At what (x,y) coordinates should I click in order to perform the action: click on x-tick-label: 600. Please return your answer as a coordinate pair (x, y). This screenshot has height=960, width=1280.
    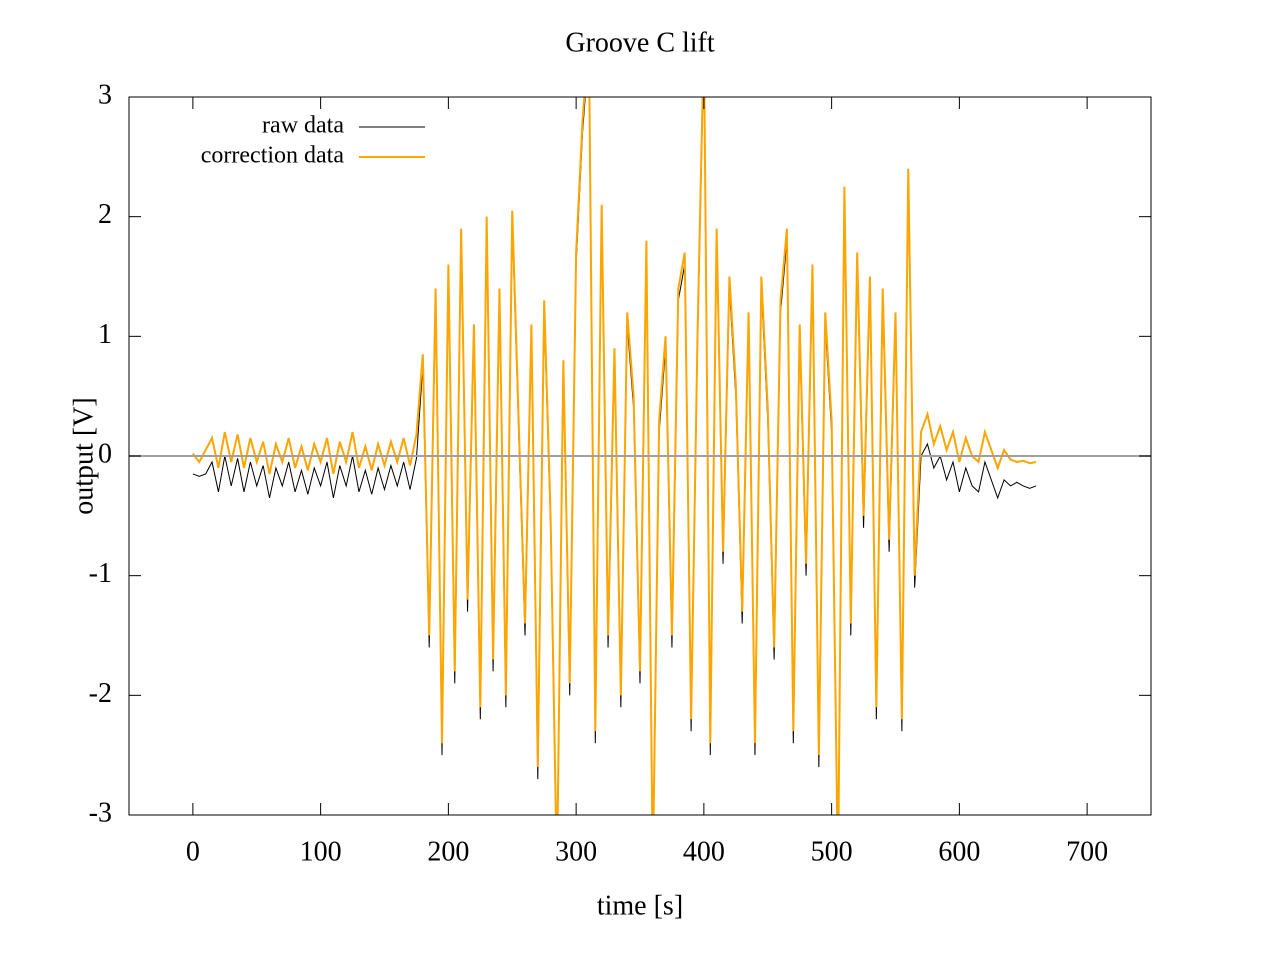
    Looking at the image, I should click on (959, 851).